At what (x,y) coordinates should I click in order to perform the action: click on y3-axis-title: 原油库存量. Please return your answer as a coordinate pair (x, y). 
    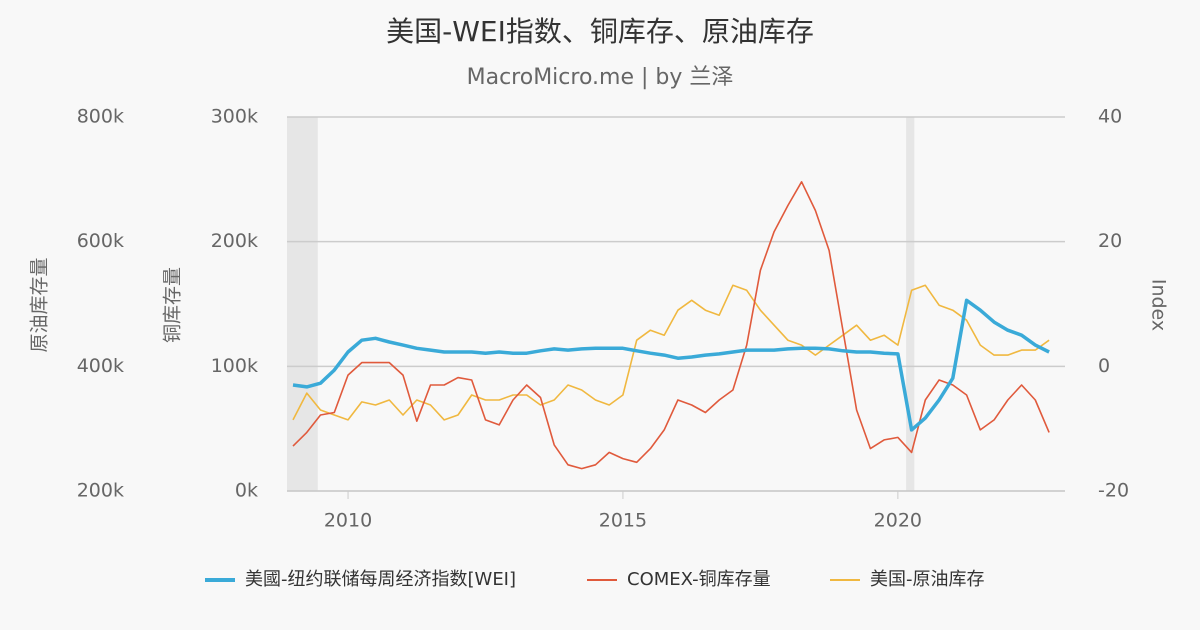
    Looking at the image, I should click on (40, 304).